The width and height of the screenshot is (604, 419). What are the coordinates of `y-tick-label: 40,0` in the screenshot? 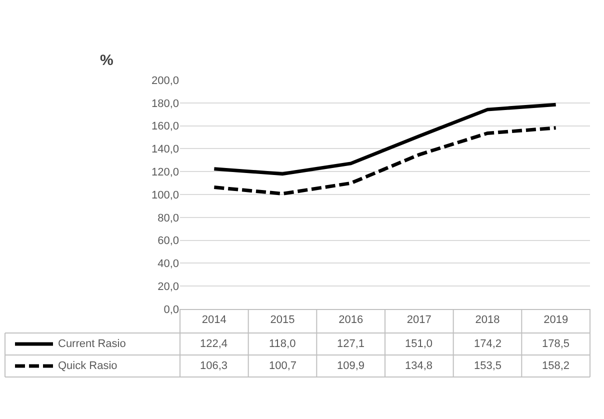 It's located at (168, 264).